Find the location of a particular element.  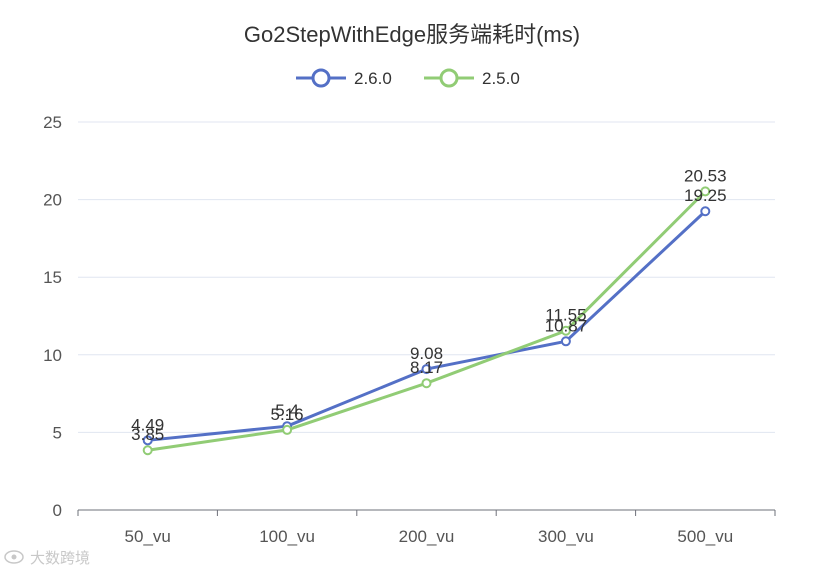

y-tick-label: 15 is located at coordinates (52, 277).